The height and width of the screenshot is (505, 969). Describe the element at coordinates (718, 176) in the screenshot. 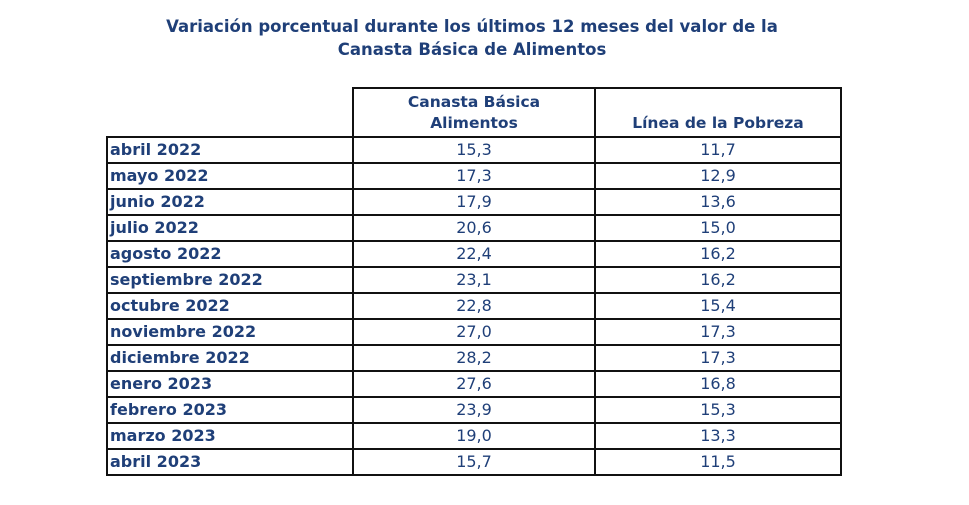

I see `linea-pobreza-value: 12,9` at that location.